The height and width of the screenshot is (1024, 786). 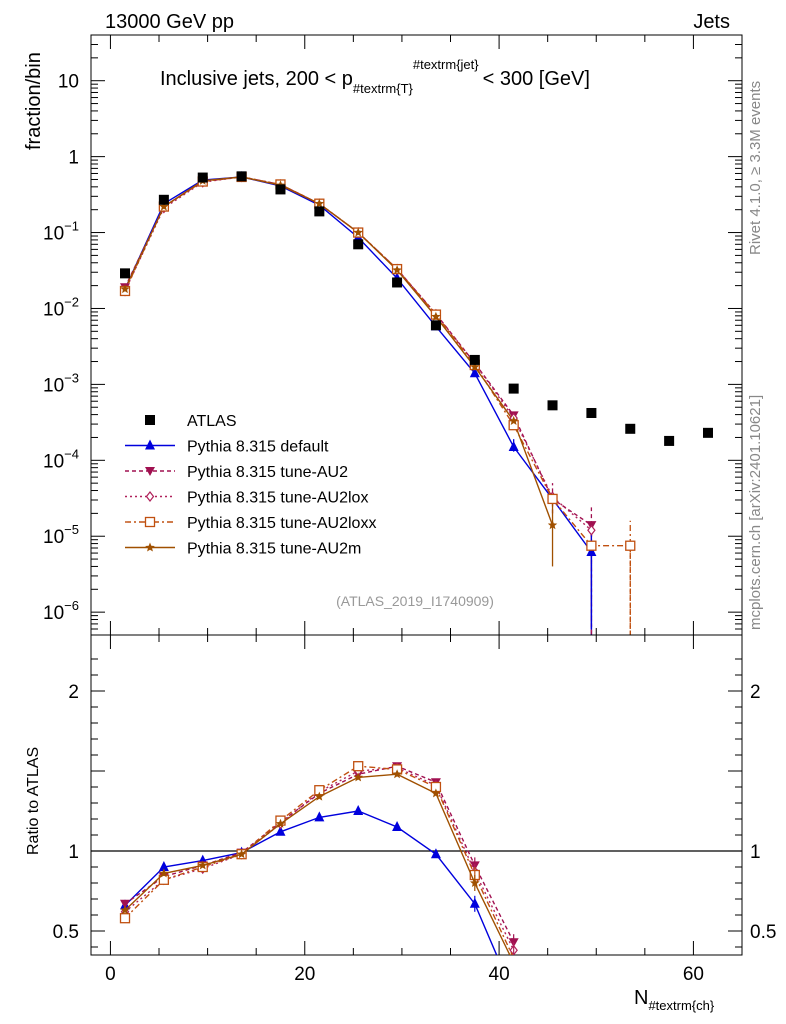 What do you see at coordinates (34, 101) in the screenshot?
I see `main-ylabel: fraction/bin` at bounding box center [34, 101].